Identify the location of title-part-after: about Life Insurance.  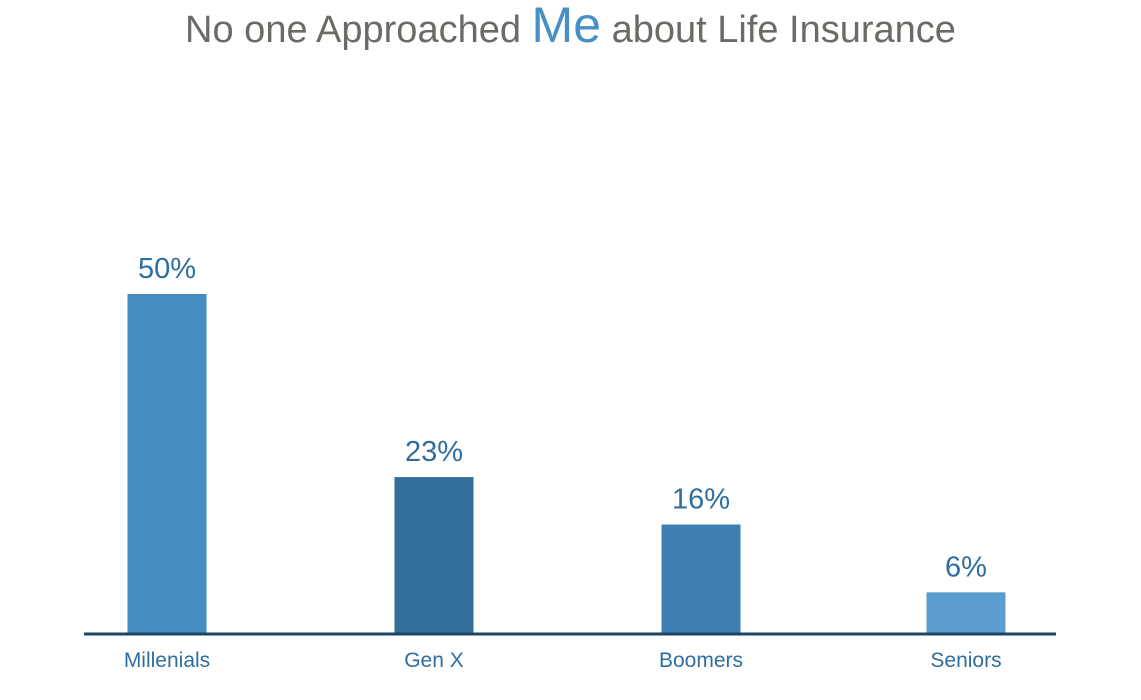
(783, 30).